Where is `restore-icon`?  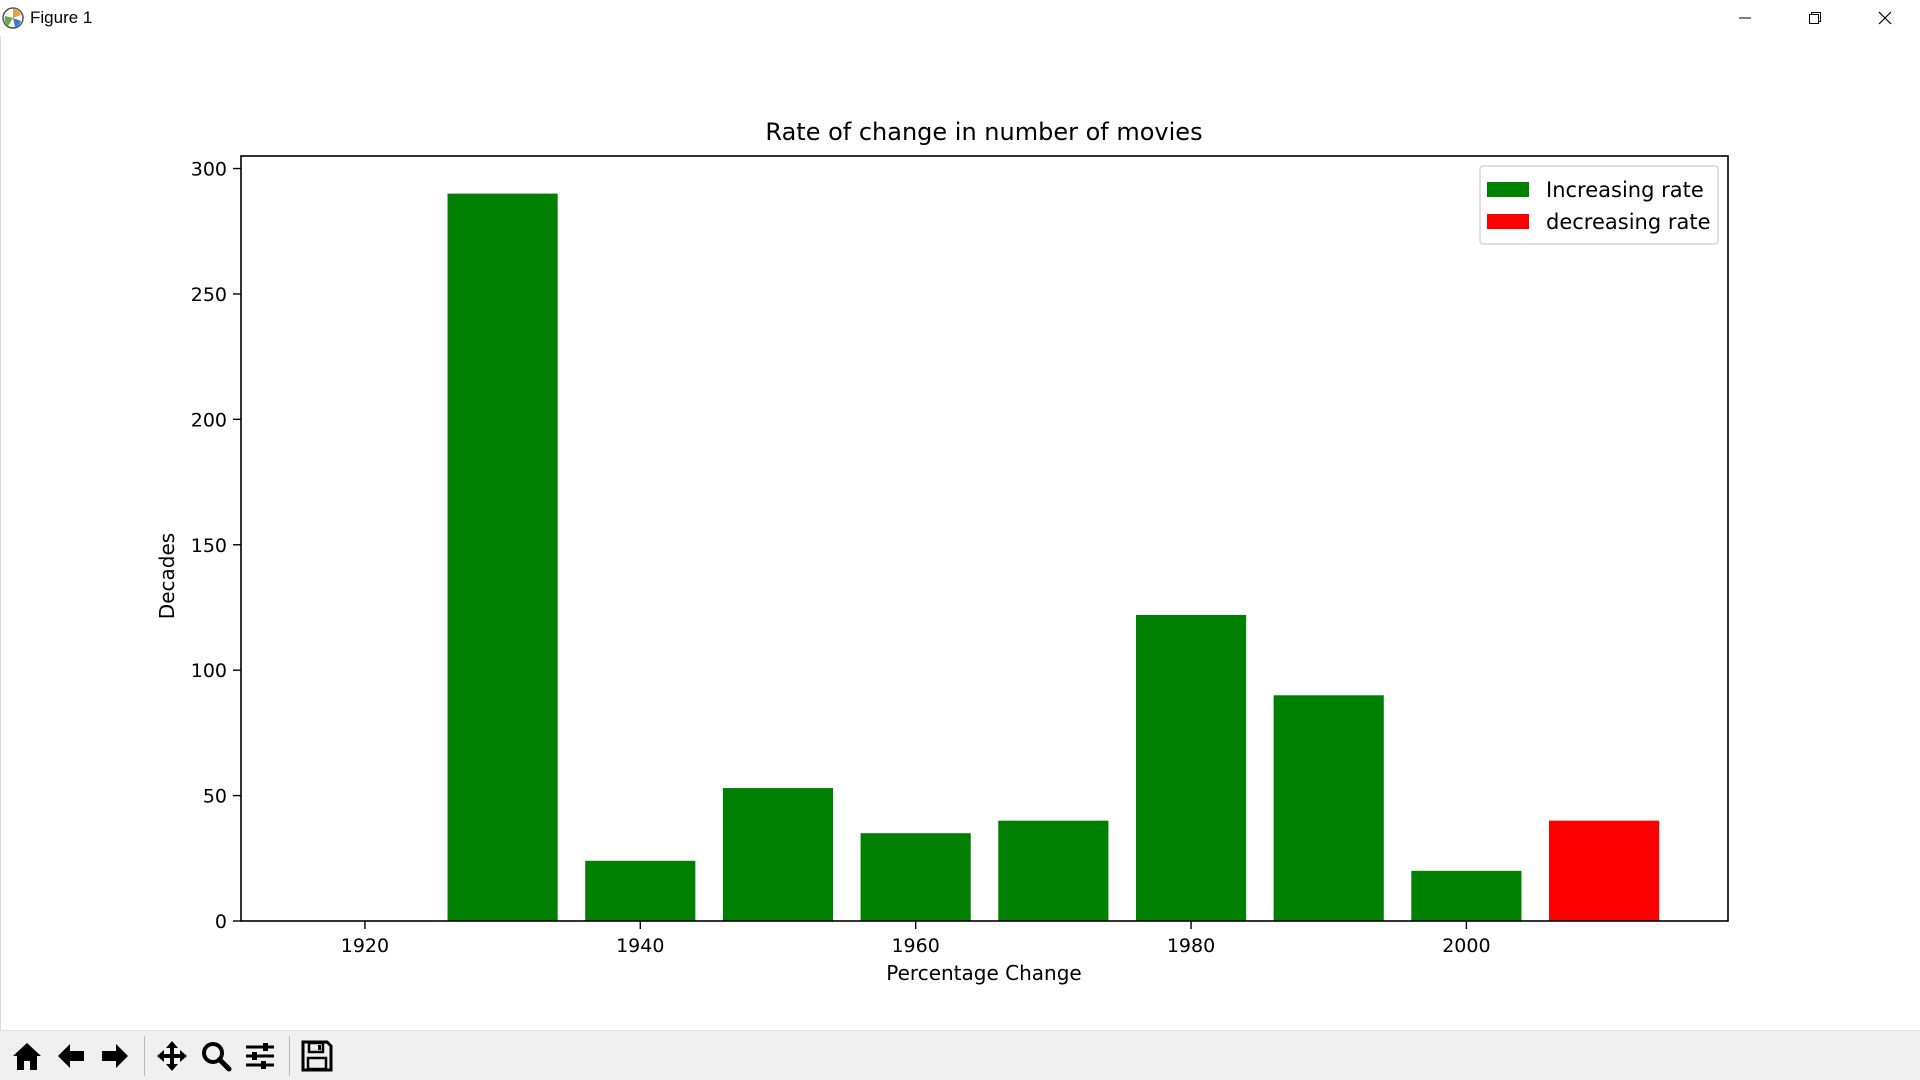 restore-icon is located at coordinates (1815, 18).